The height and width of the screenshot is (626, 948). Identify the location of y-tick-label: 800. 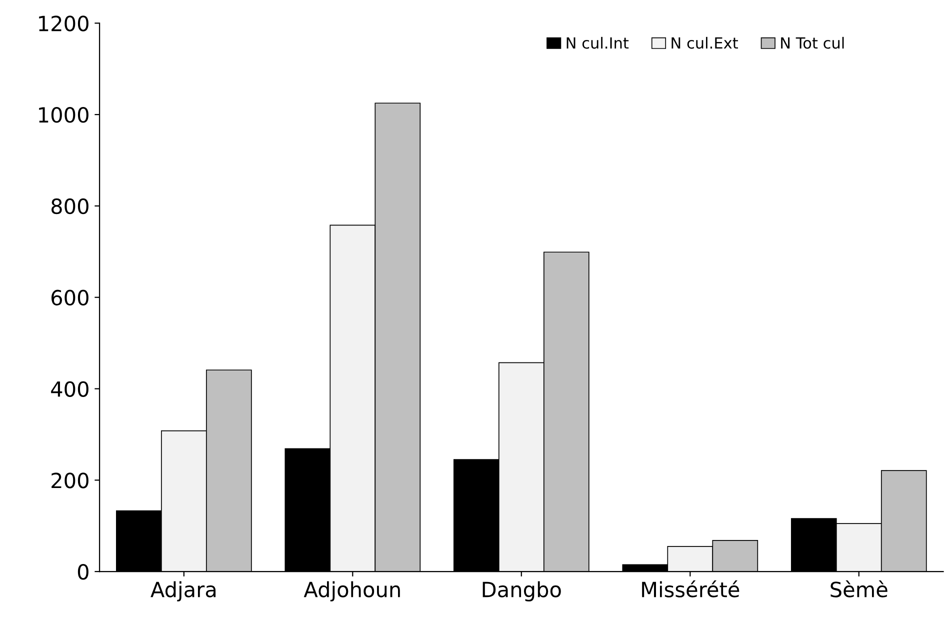
(69, 206).